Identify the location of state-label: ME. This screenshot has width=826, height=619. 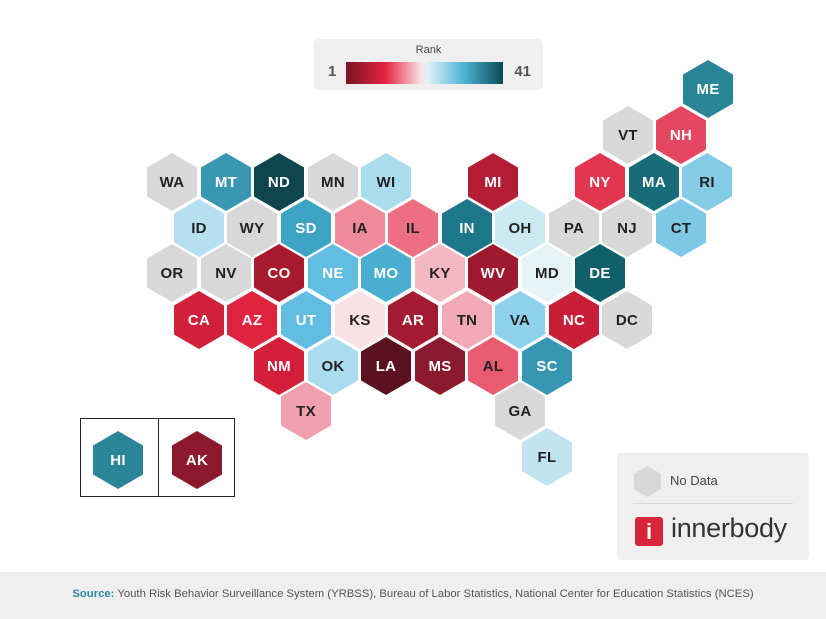
(708, 89).